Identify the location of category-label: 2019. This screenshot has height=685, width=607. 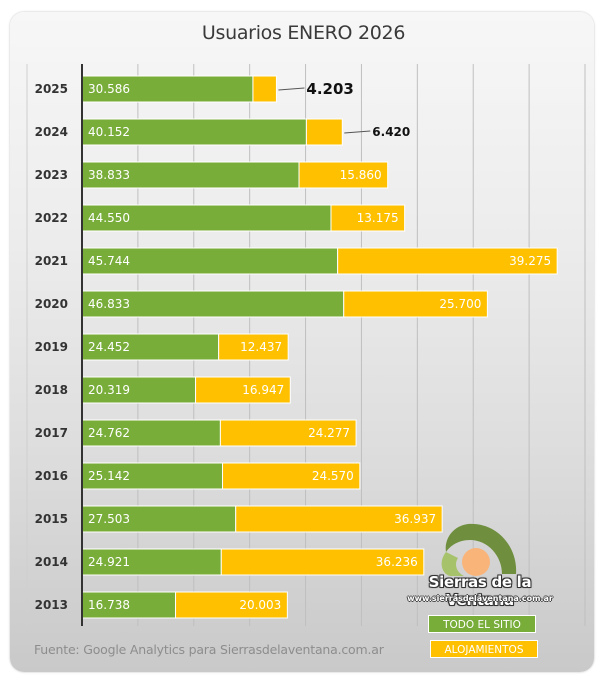
(51, 347).